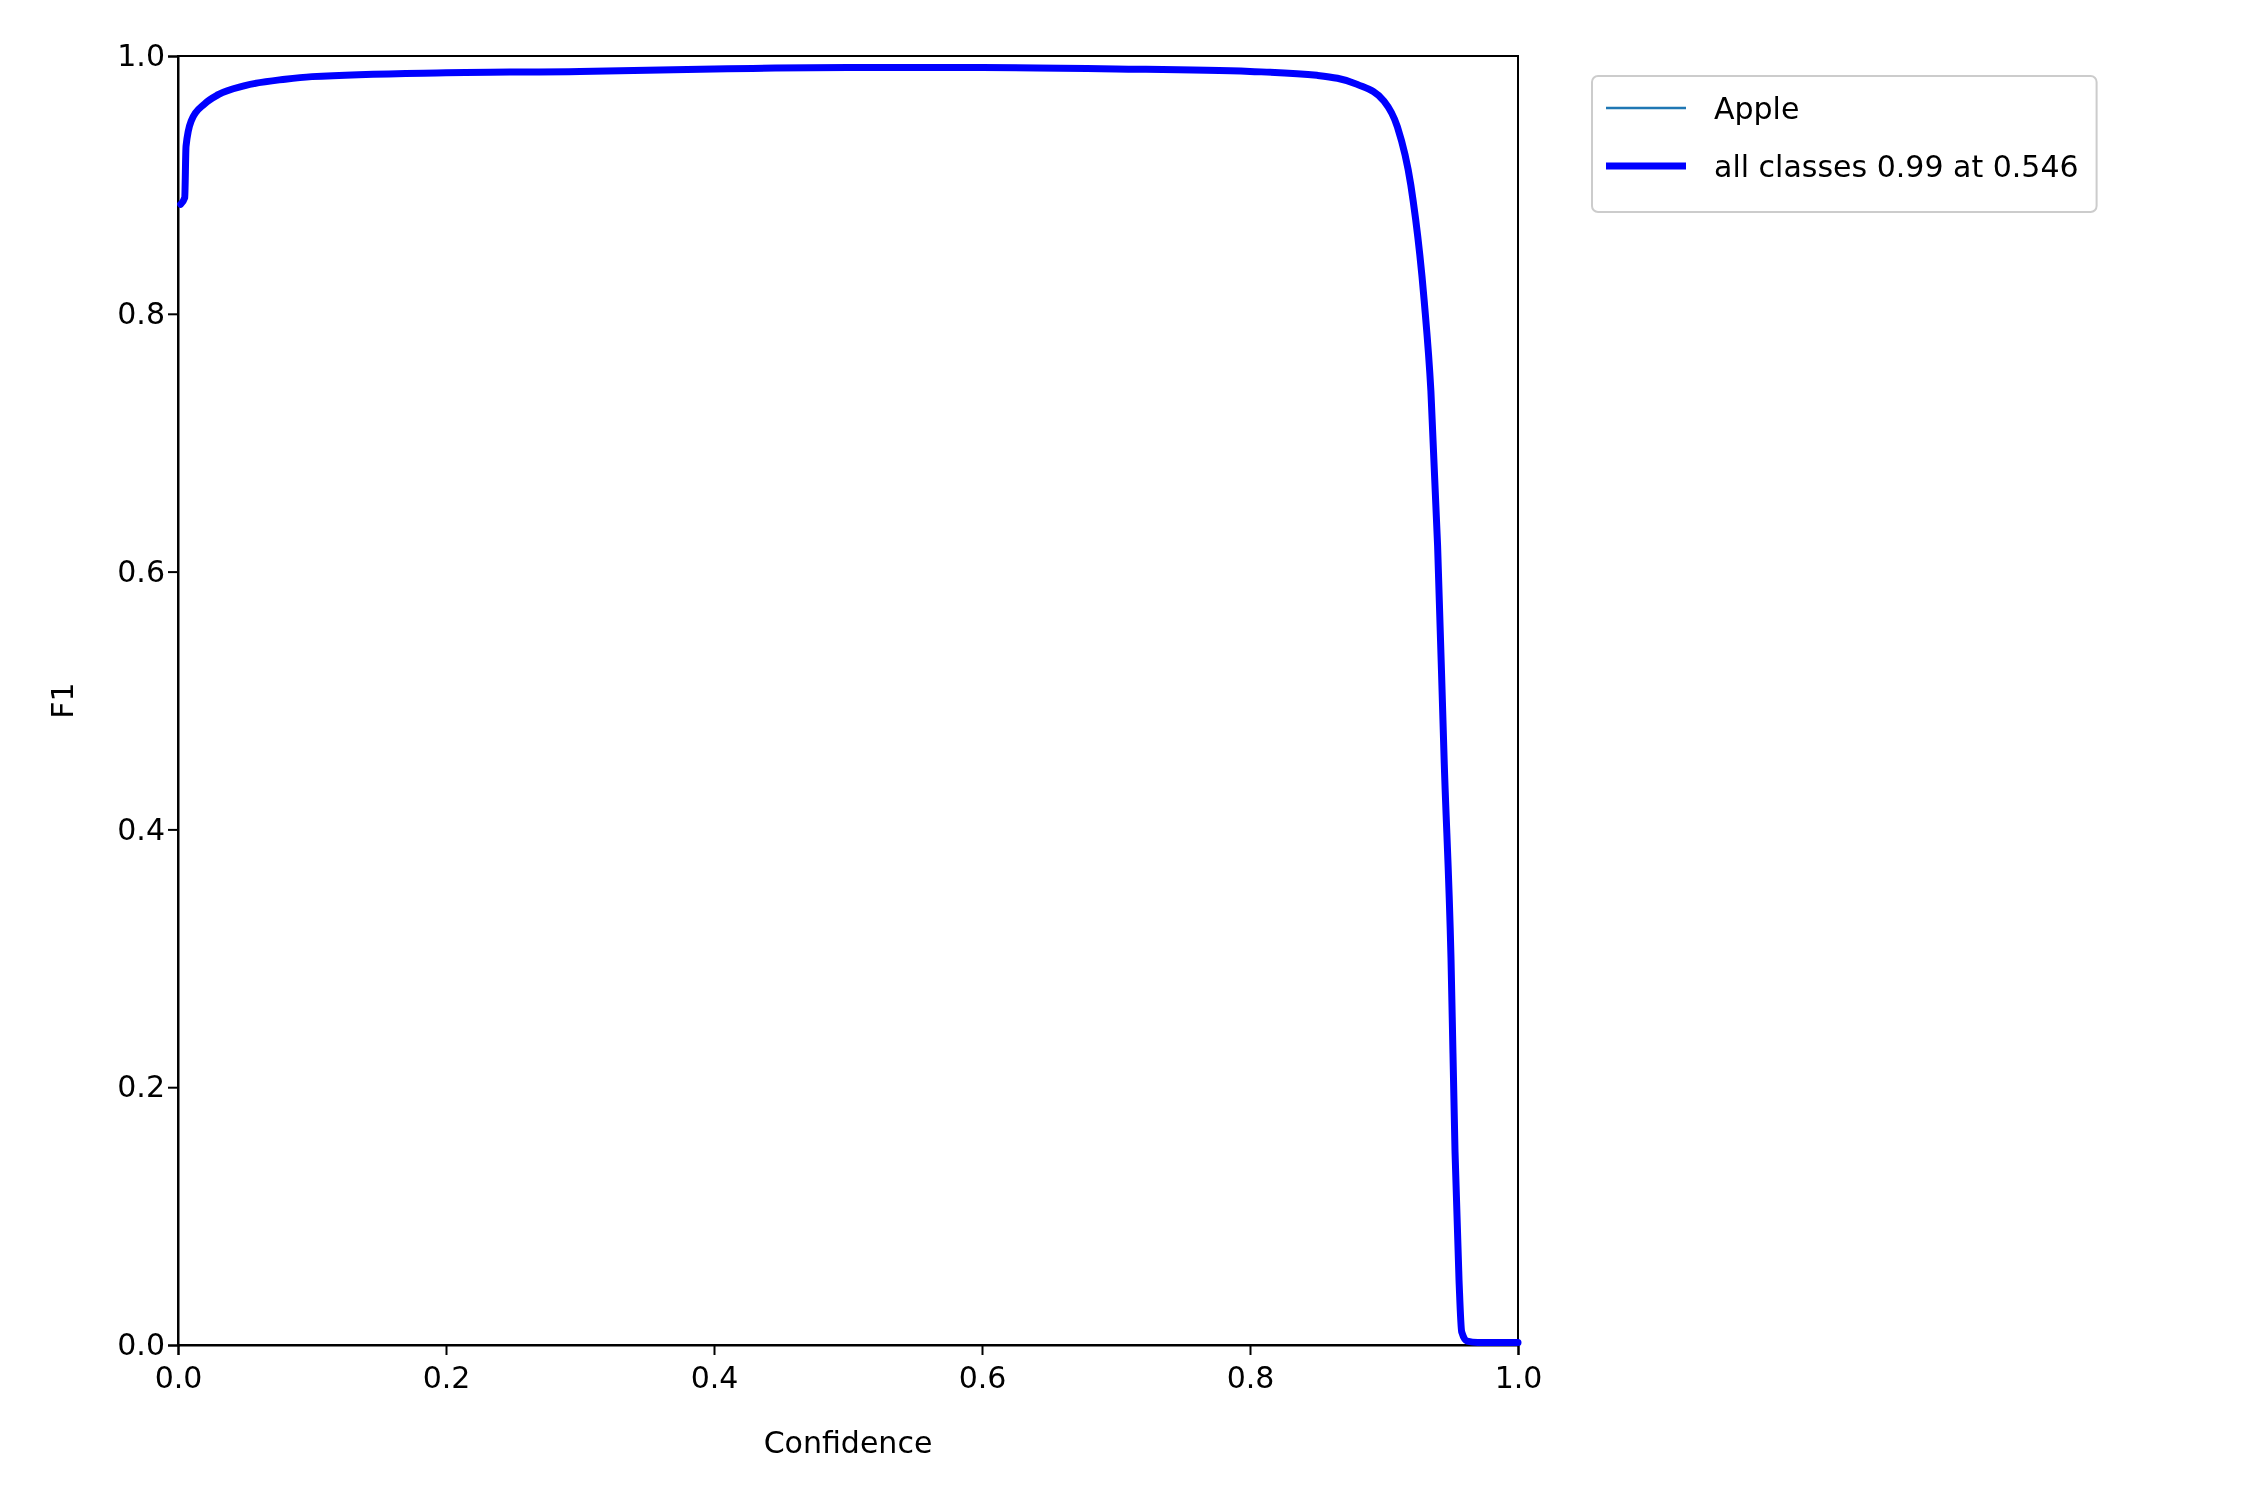 This screenshot has height=1500, width=2250. Describe the element at coordinates (1896, 166) in the screenshot. I see `legend-label: all classes 0.99 at 0.546` at that location.